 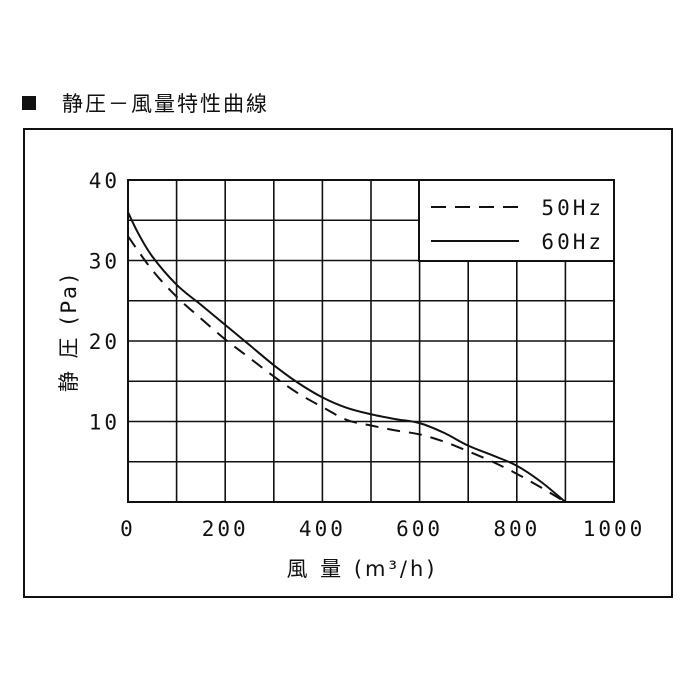 I want to click on chart-title-row: 静圧－風量特性曲線, so click(x=145, y=103).